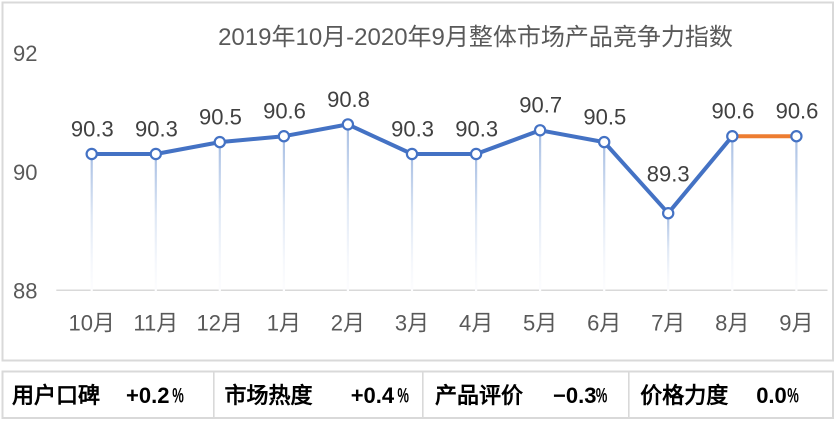  Describe the element at coordinates (668, 323) in the screenshot. I see `svg-text: 7月` at that location.